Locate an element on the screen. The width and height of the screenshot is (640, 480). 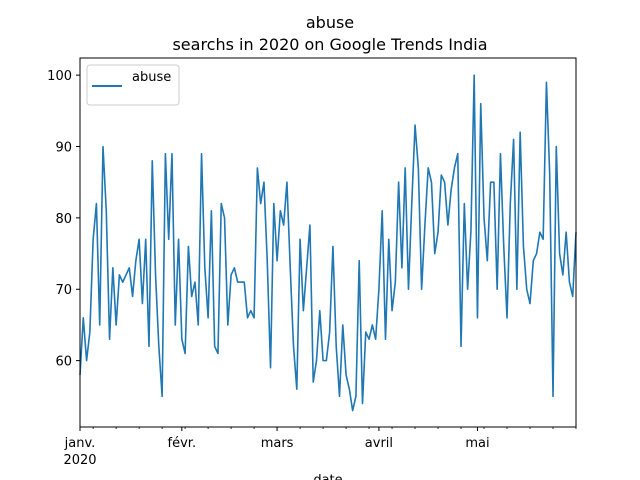
x-tick-label: févr. is located at coordinates (182, 443).